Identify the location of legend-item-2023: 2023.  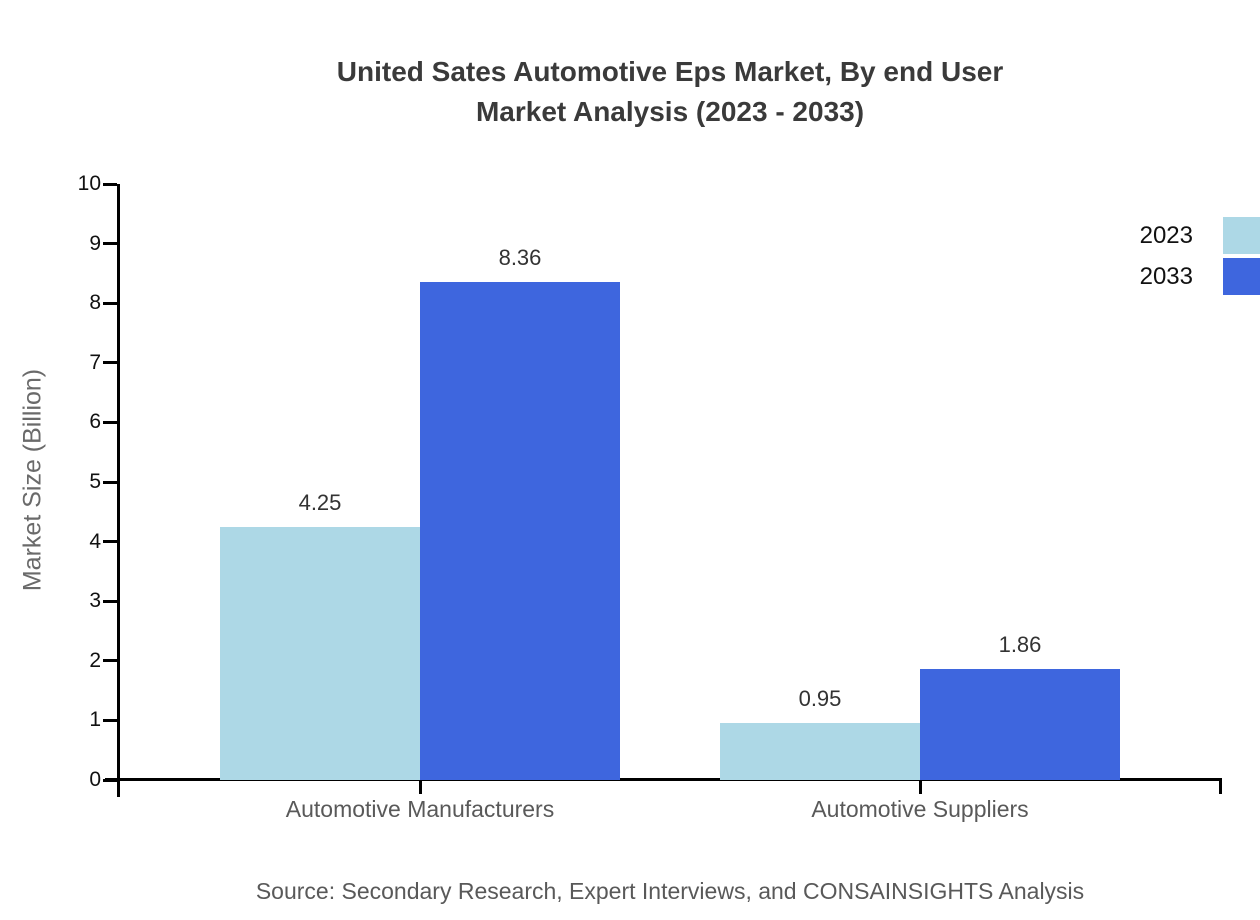
(1200, 235).